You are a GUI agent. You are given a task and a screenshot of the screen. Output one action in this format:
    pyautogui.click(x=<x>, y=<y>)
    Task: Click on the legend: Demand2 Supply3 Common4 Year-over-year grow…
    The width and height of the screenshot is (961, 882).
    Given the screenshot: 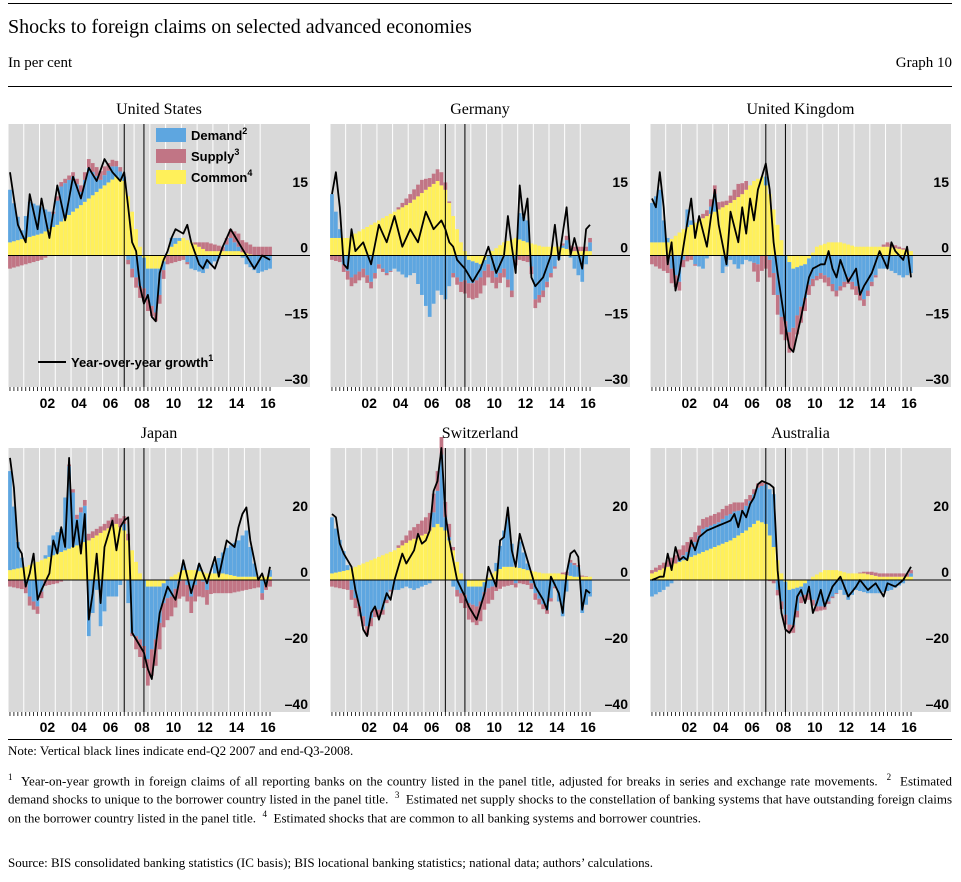 What is the action you would take?
    pyautogui.click(x=145, y=248)
    